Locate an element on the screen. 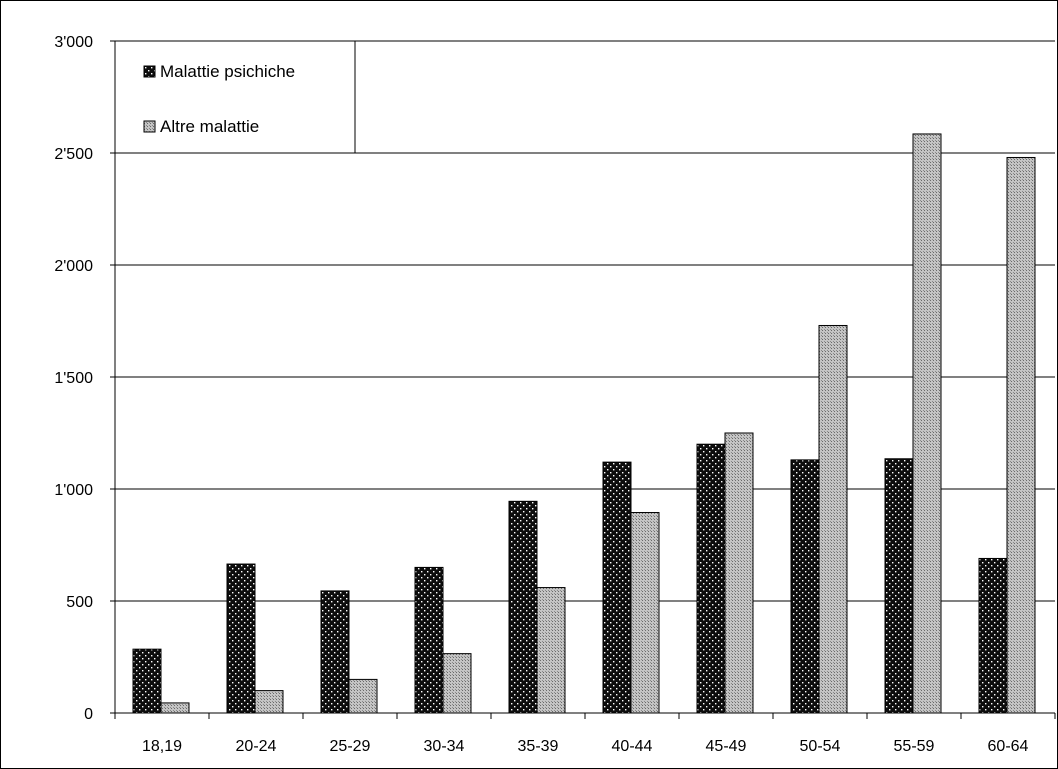 This screenshot has width=1058, height=769. x-tick-label: 30-34 is located at coordinates (444, 746).